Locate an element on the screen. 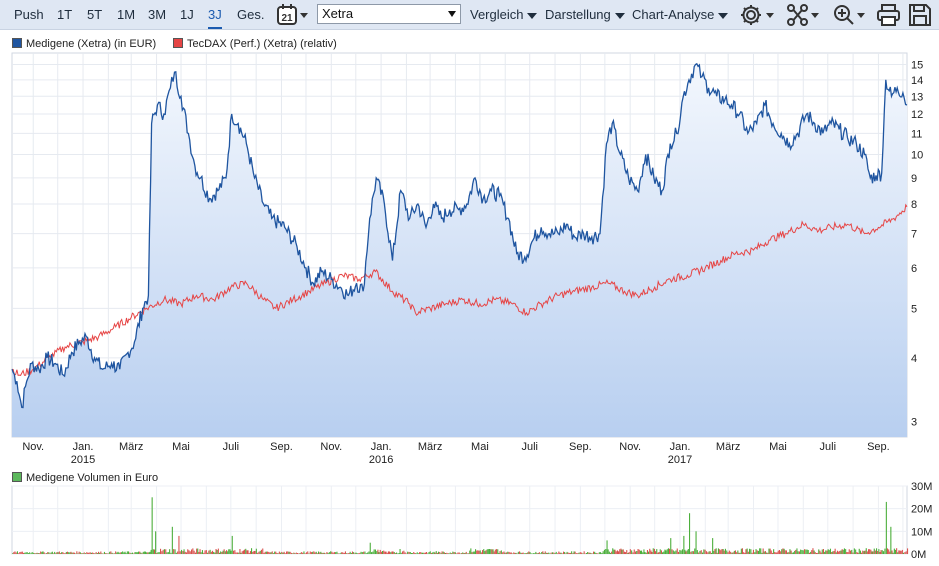 This screenshot has height=566, width=939. legend-swatch-series1 is located at coordinates (17, 43).